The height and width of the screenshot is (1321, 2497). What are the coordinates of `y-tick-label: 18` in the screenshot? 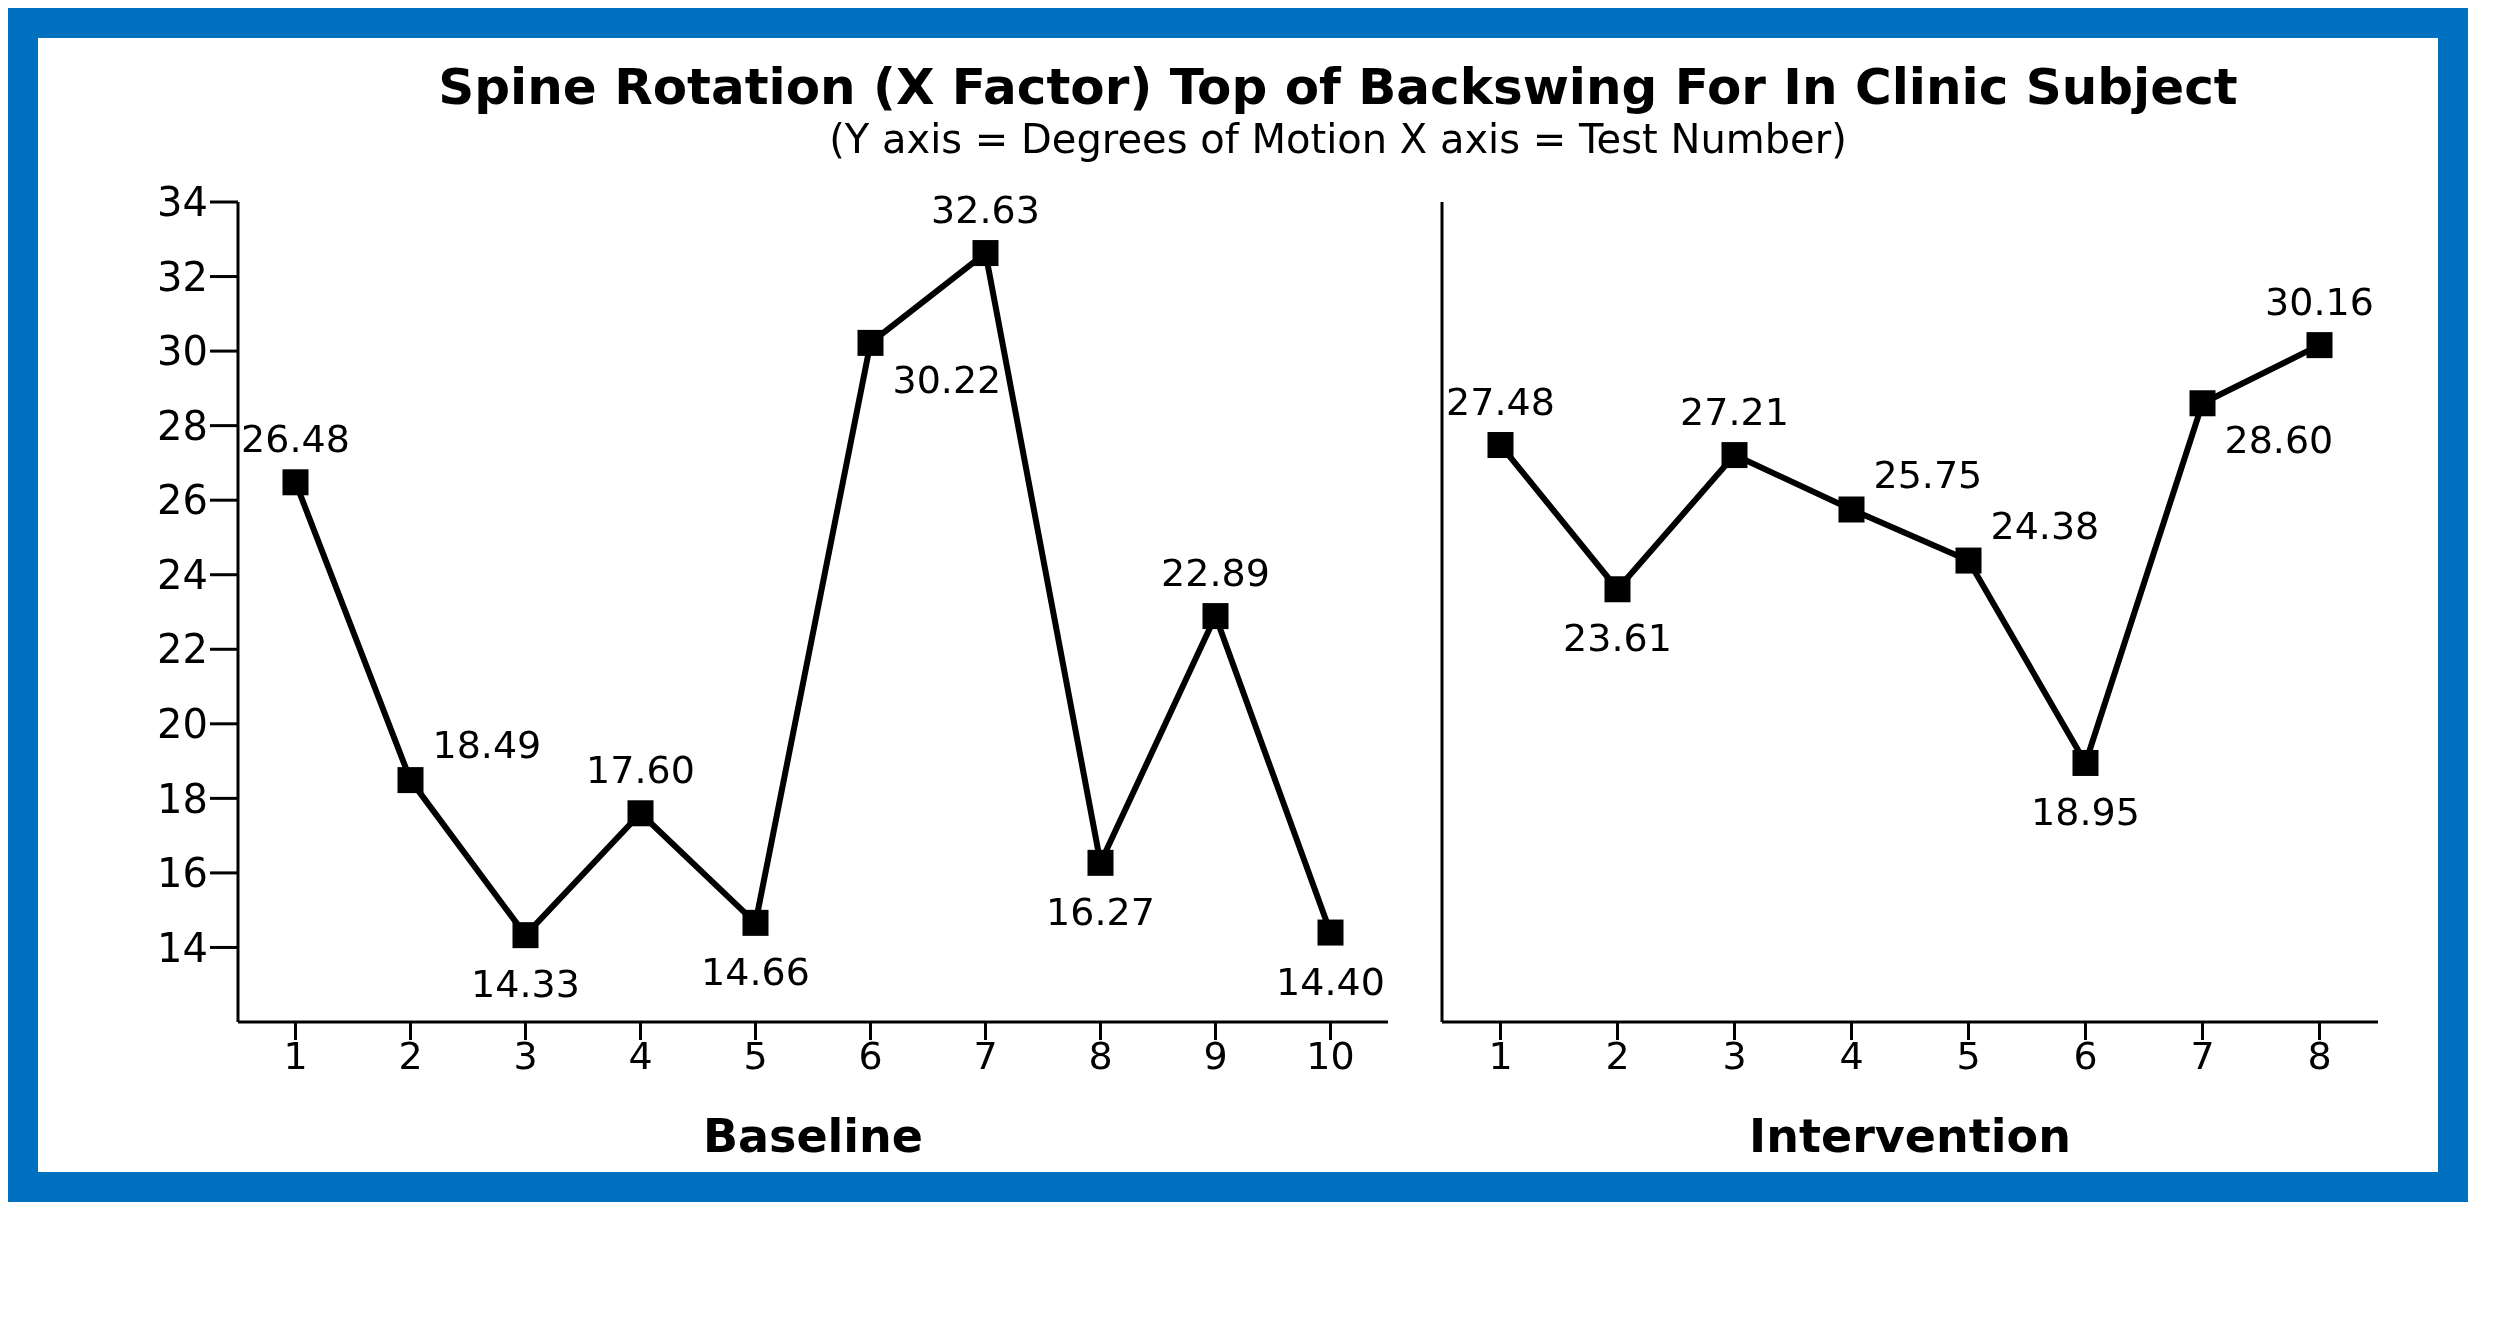 It's located at (182, 798).